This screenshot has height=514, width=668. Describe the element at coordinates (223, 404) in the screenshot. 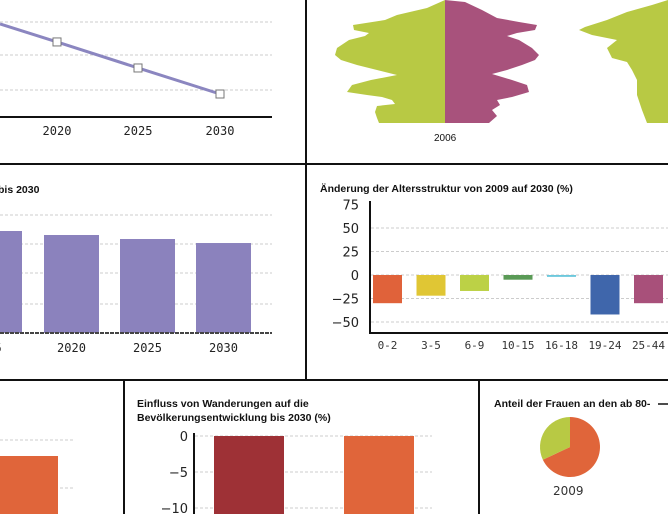

I see `migration-title-line-1: Einfluss von Wanderungen auf die` at that location.